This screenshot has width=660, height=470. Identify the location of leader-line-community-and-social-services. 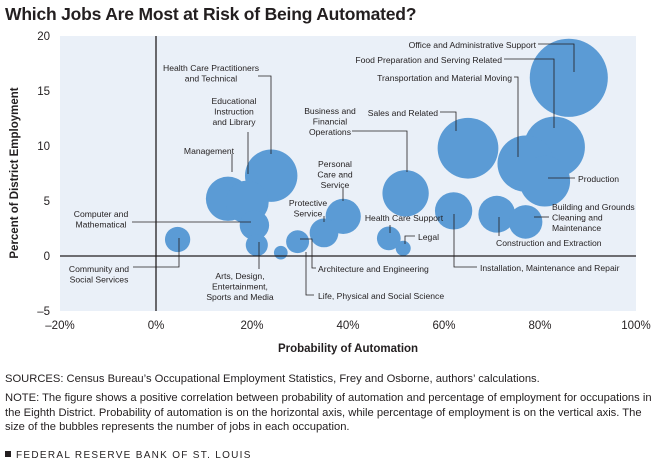
(156, 253).